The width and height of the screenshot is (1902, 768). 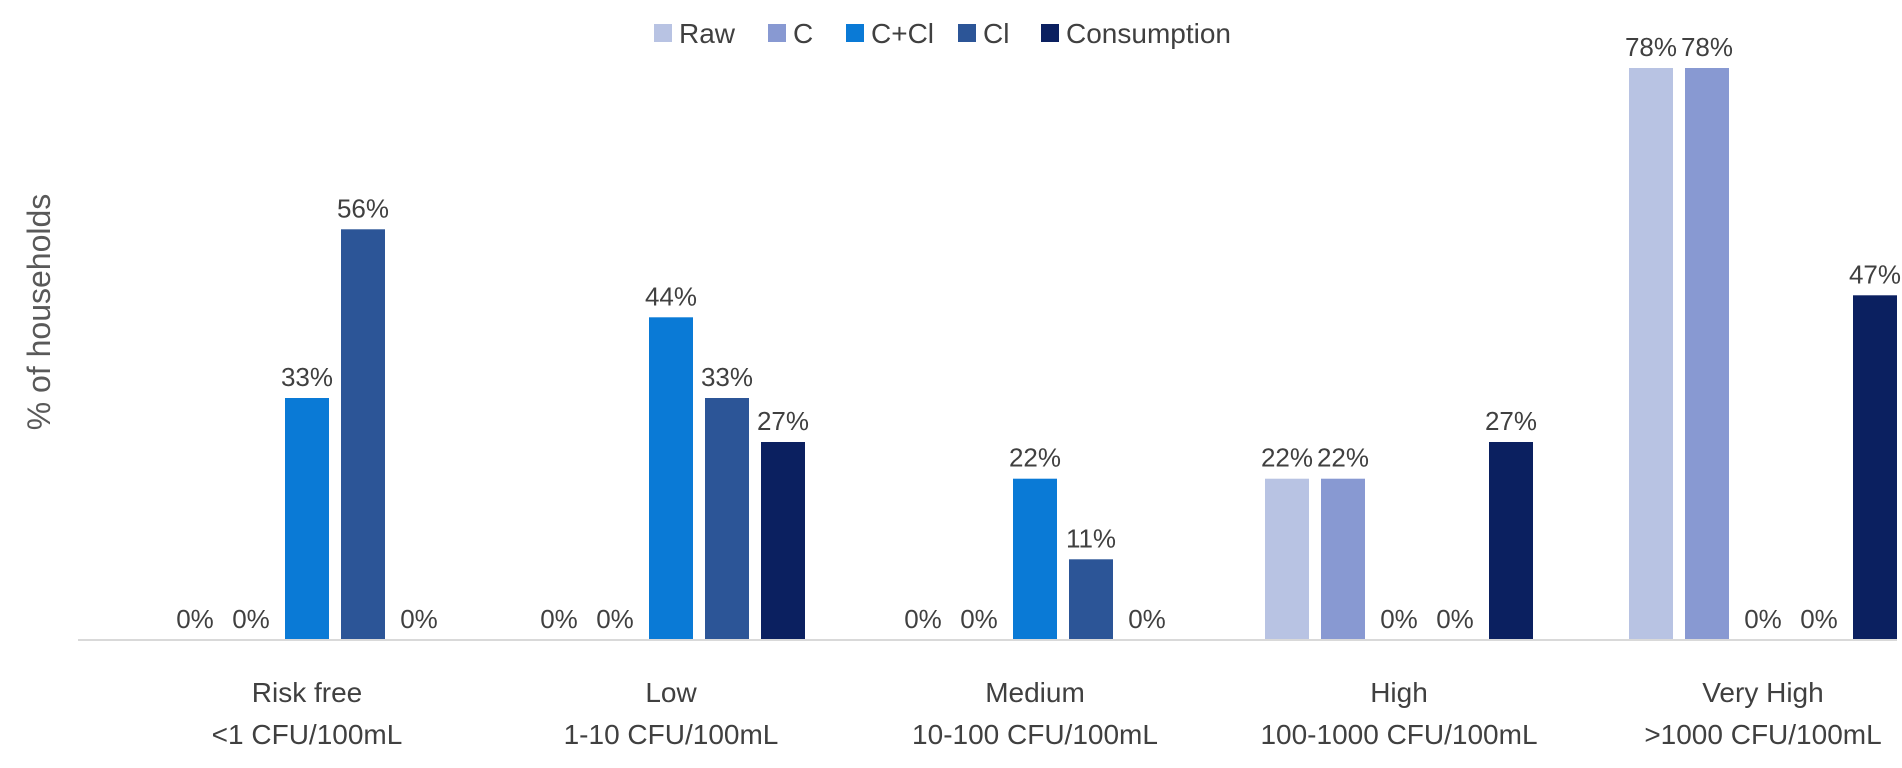 What do you see at coordinates (1035, 458) in the screenshot?
I see `data-label-c-cl-medium: 22%` at bounding box center [1035, 458].